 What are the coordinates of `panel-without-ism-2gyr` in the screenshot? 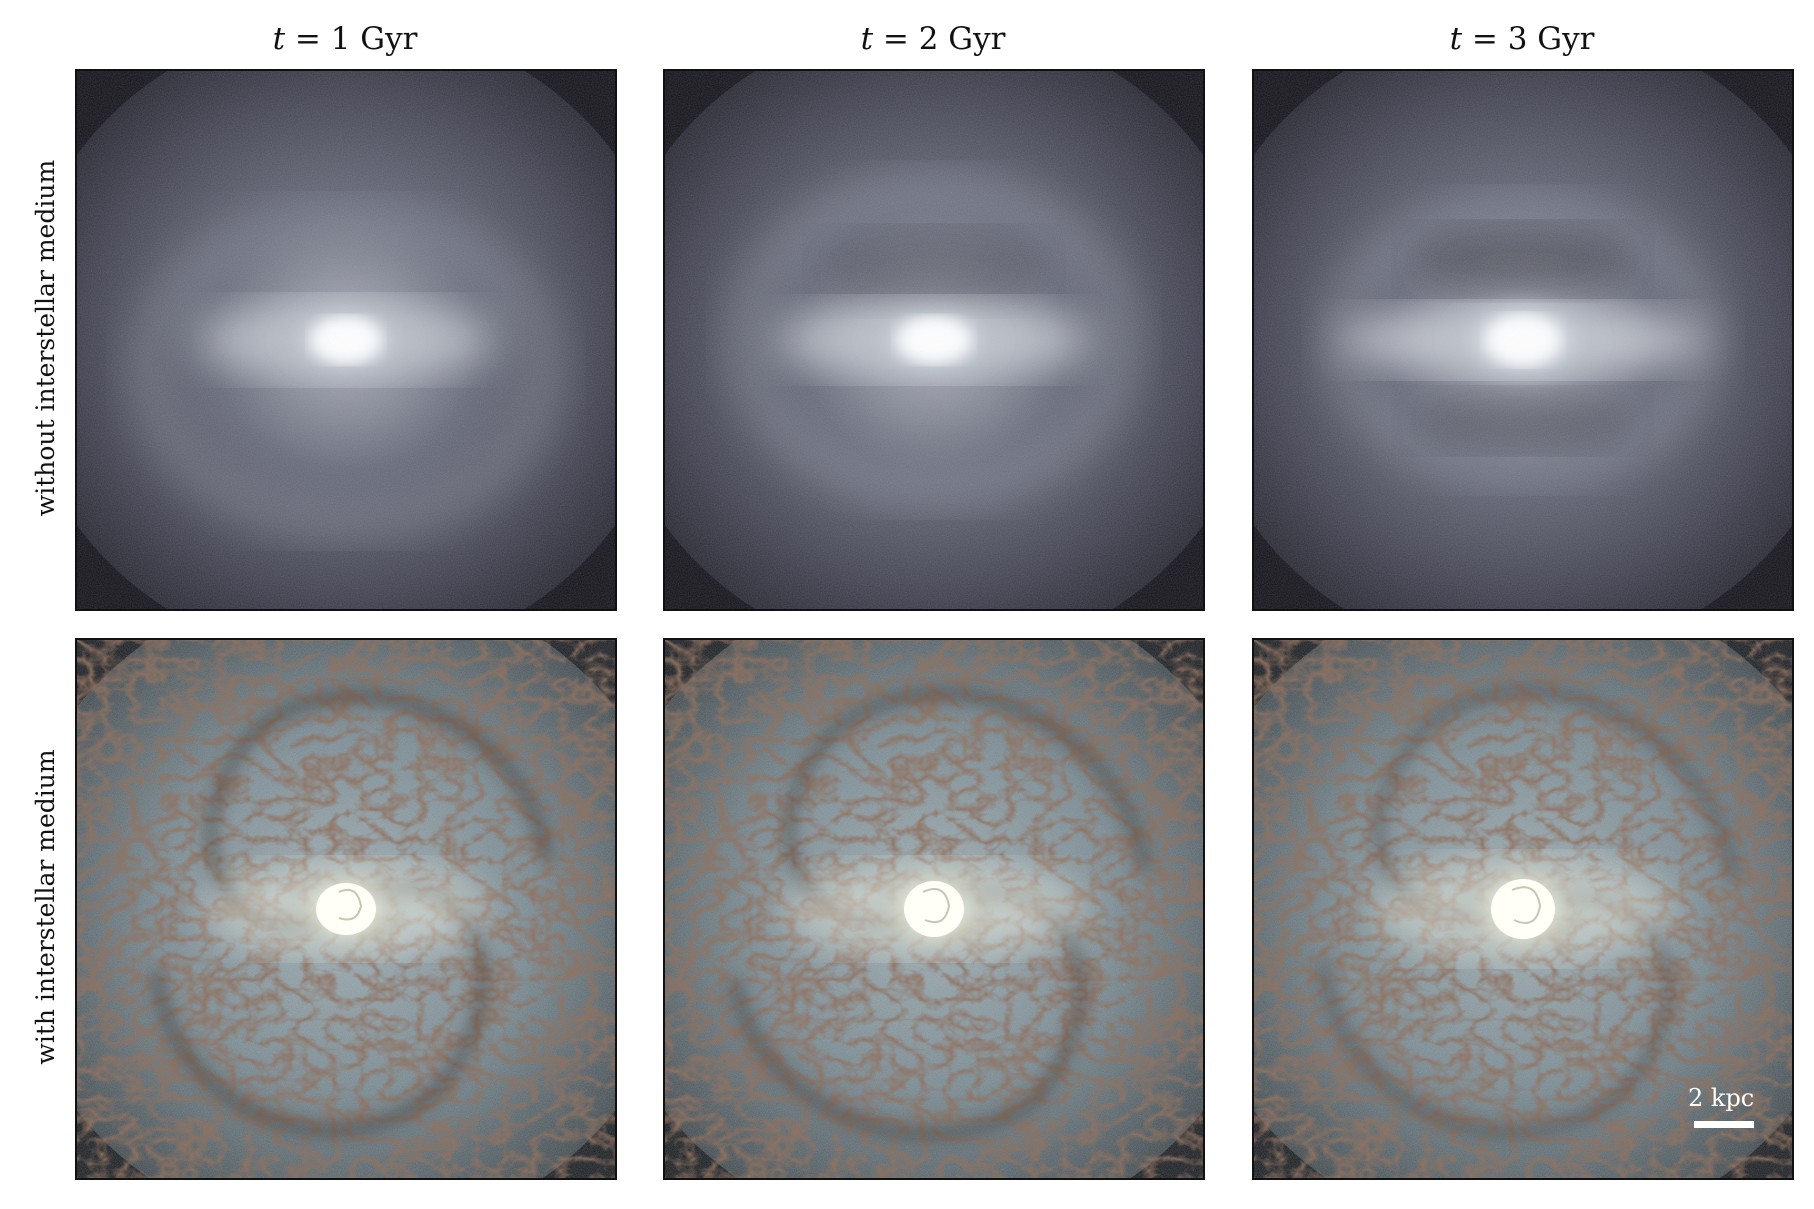 It's located at (934, 340).